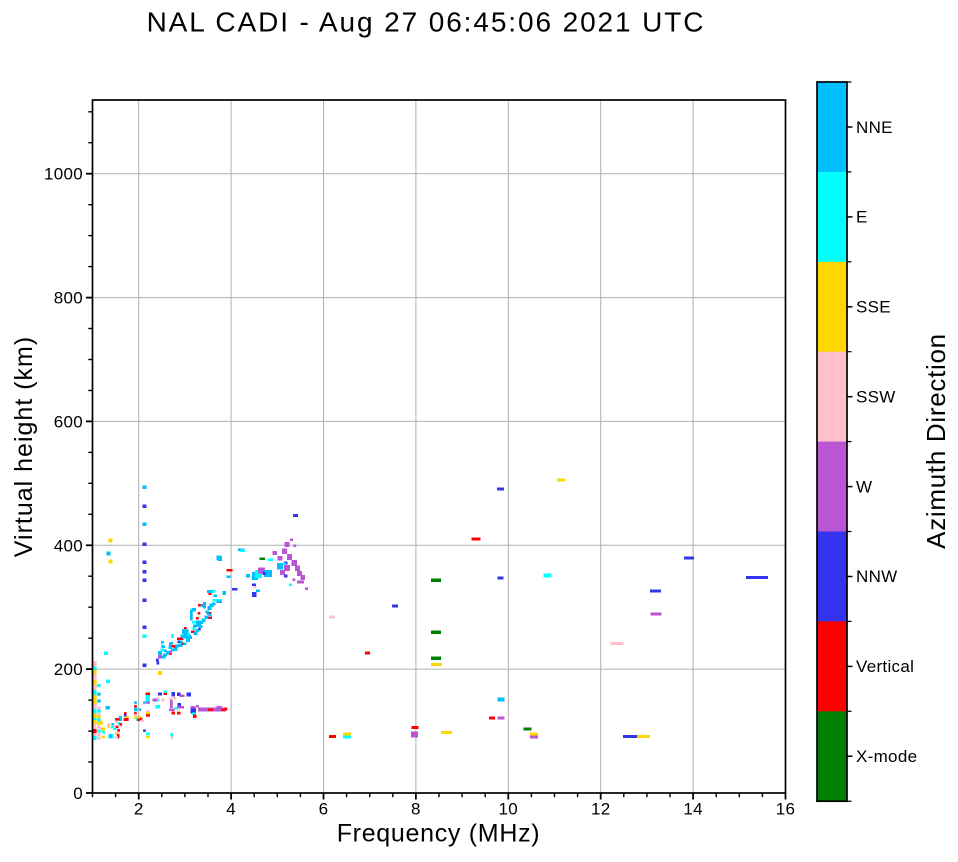 This screenshot has width=958, height=862. Describe the element at coordinates (139, 809) in the screenshot. I see `svg-text: 2` at that location.